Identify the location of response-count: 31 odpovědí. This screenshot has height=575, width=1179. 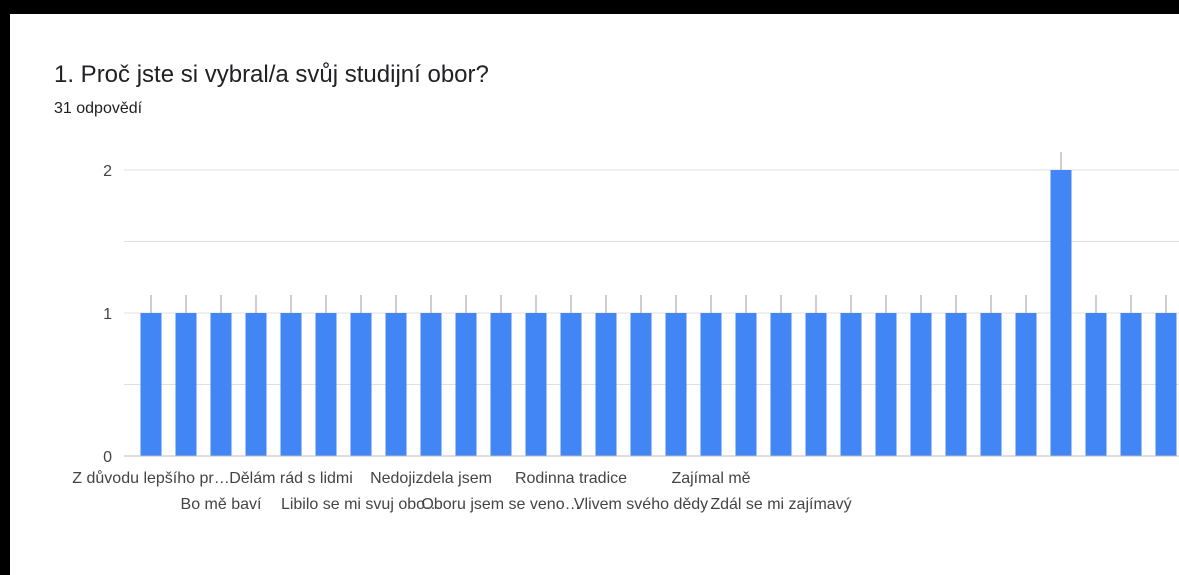
(98, 108).